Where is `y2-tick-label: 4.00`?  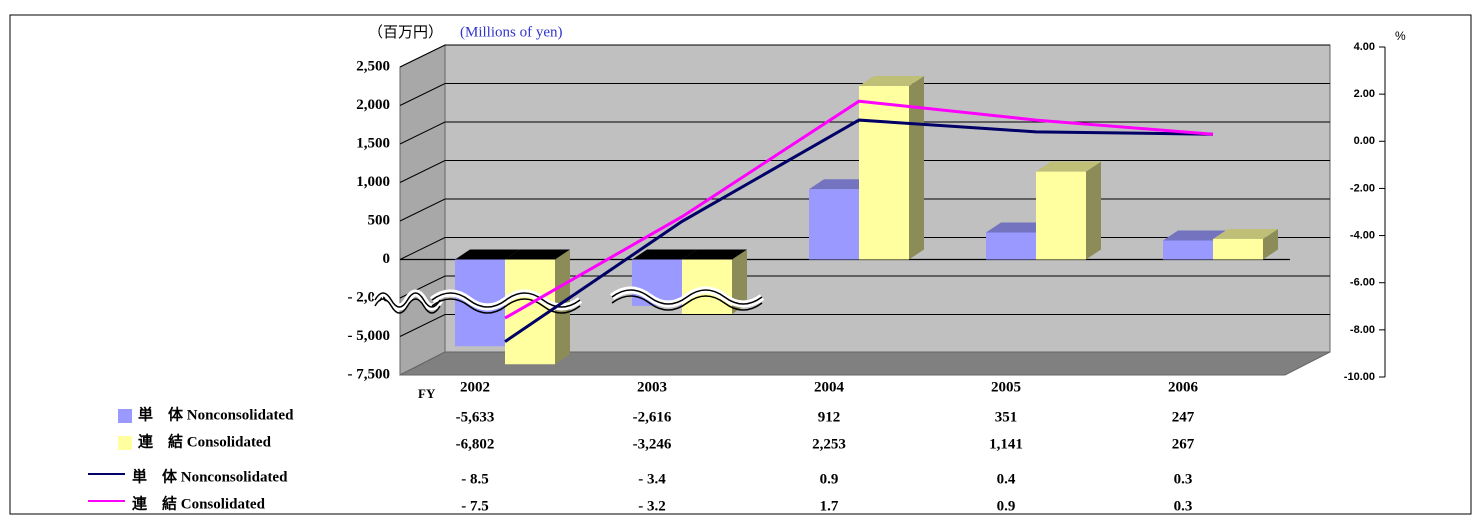
y2-tick-label: 4.00 is located at coordinates (1364, 47).